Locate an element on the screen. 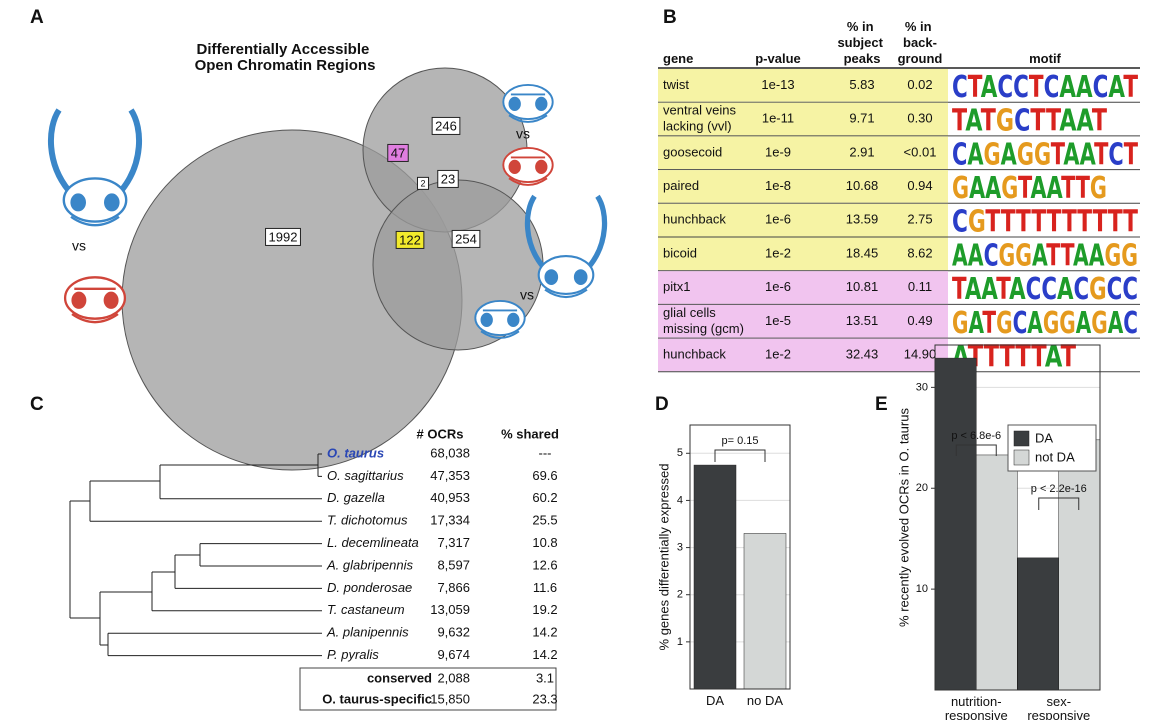  species: A. glabripennis is located at coordinates (369, 564).